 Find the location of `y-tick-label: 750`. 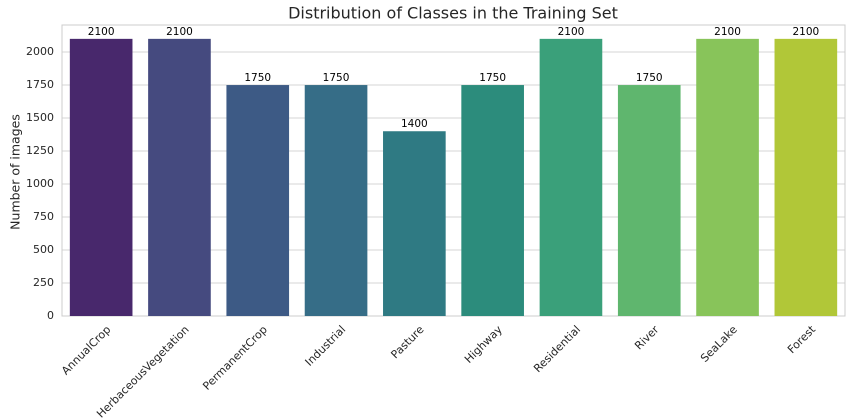

y-tick-label: 750 is located at coordinates (43, 216).